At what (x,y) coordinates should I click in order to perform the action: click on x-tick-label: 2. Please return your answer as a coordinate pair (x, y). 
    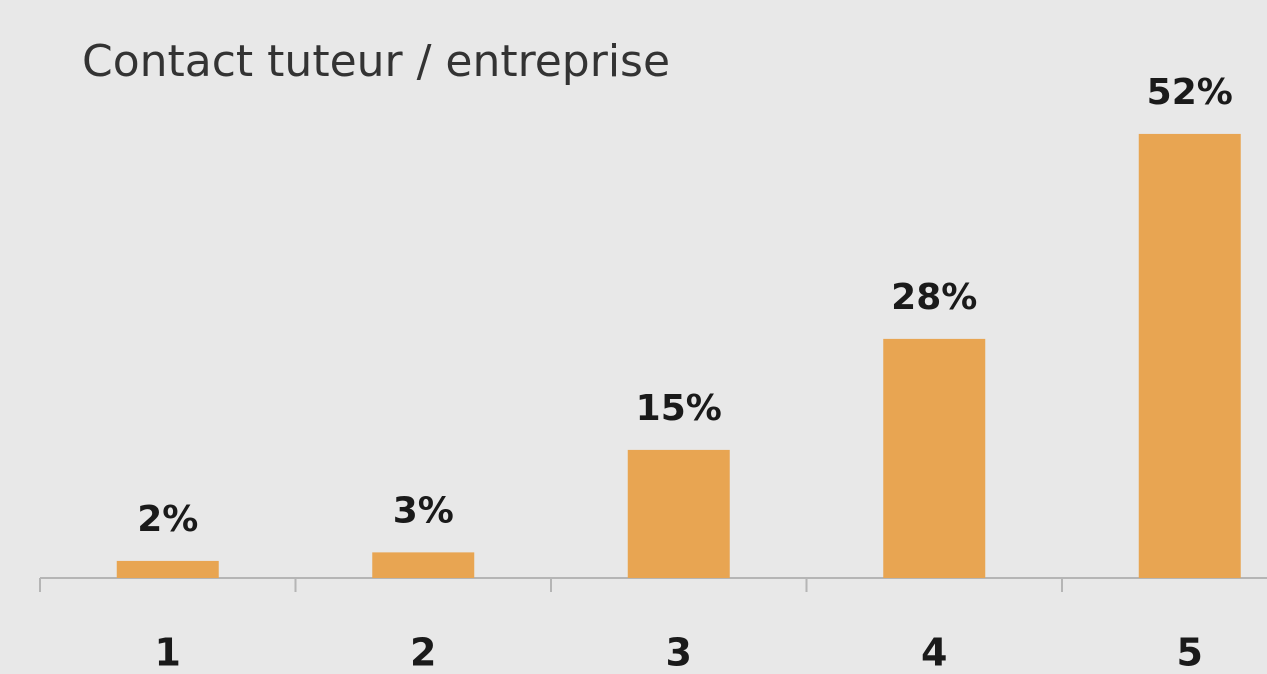
    Looking at the image, I should click on (423, 652).